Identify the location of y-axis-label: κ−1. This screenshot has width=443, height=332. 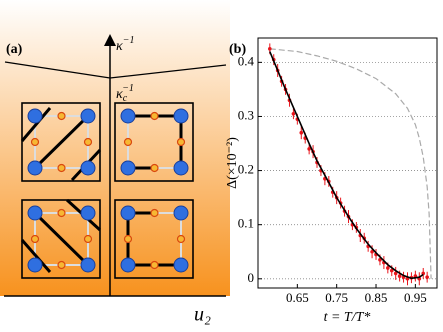
(125, 44).